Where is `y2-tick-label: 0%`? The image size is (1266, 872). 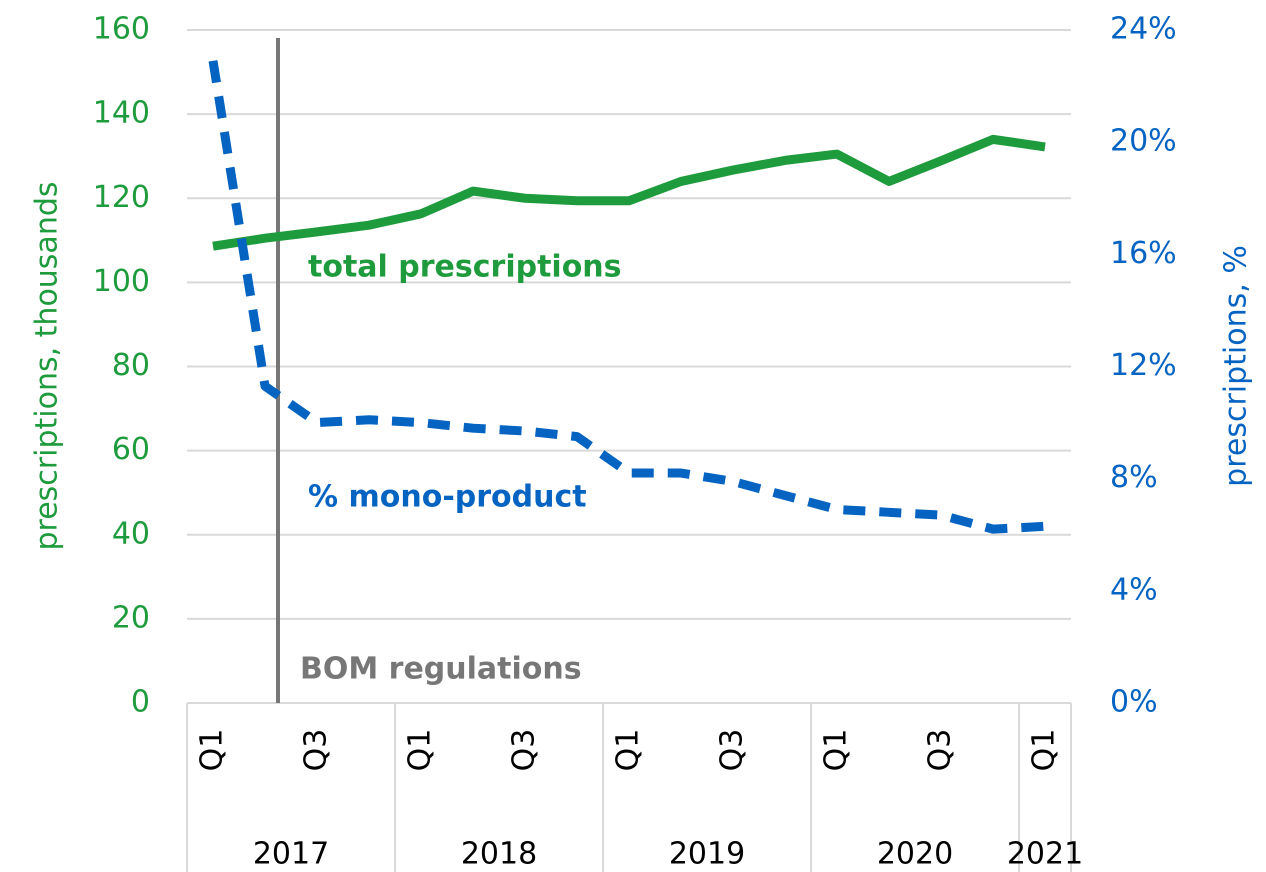
y2-tick-label: 0% is located at coordinates (1134, 702).